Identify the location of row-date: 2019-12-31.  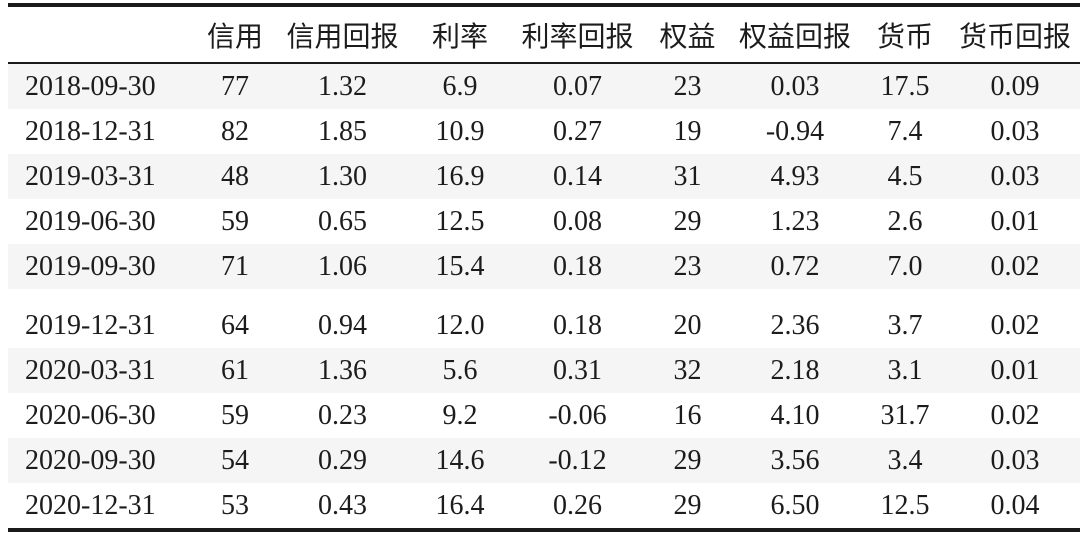
(90, 325).